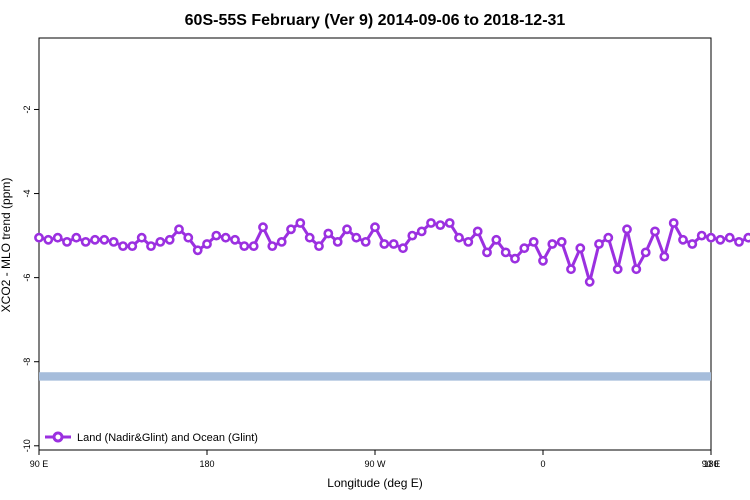  I want to click on x-tick-label: 0, so click(542, 464).